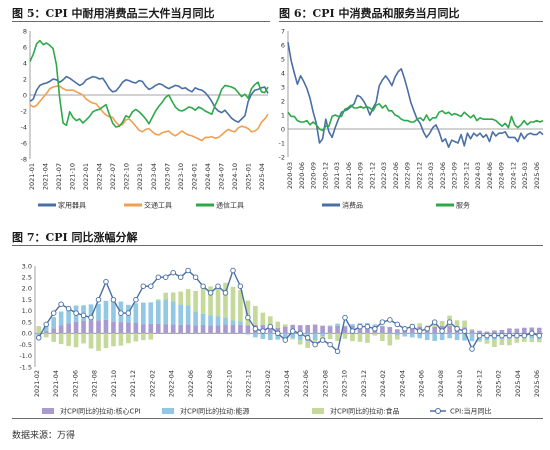 This screenshot has width=550, height=450. I want to click on fig6-ytick-label: 3, so click(283, 87).